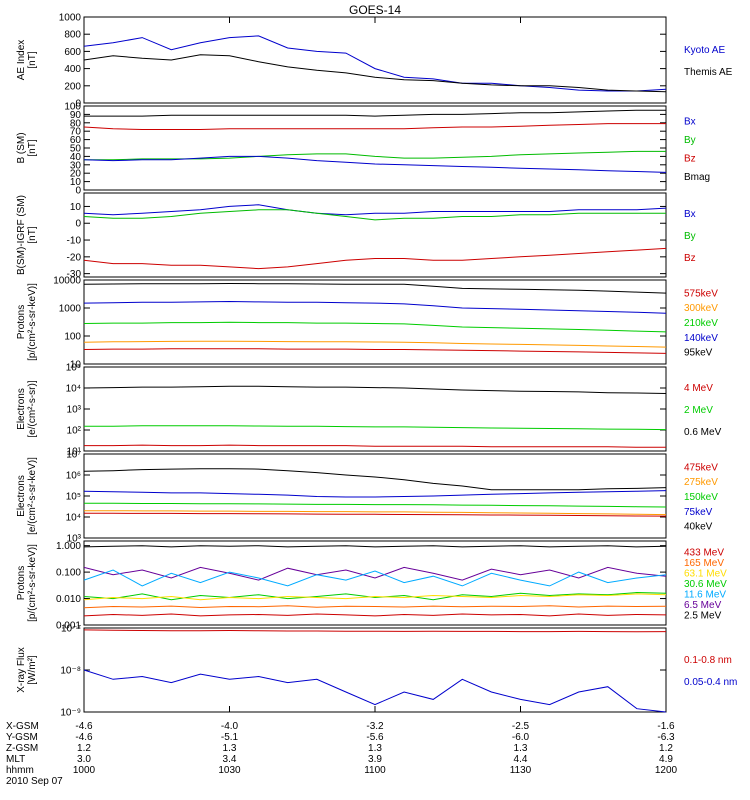 Image resolution: width=750 pixels, height=800 pixels. I want to click on x-row-label: Y-GSM, so click(22, 737).